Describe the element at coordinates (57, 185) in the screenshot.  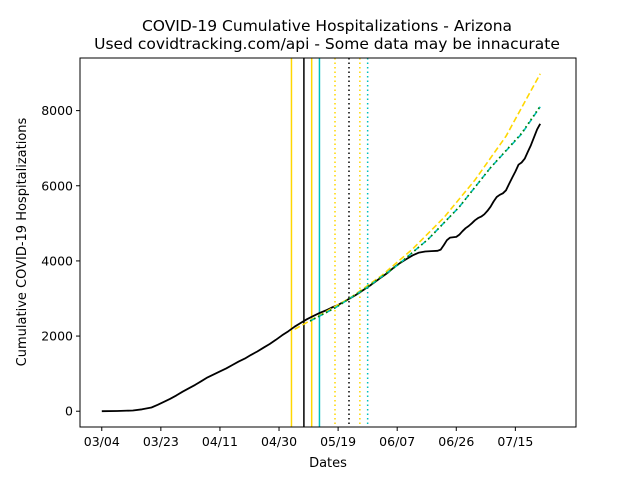
I see `y-tick-label: 6000` at that location.